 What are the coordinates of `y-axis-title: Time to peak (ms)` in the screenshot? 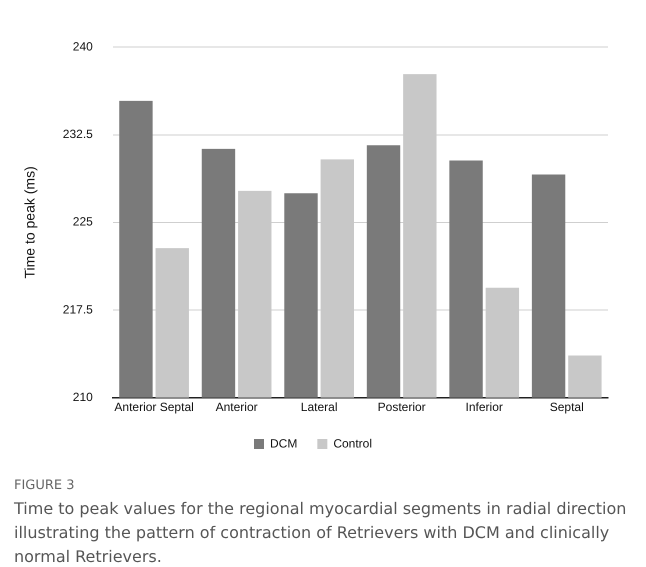 It's located at (29, 222).